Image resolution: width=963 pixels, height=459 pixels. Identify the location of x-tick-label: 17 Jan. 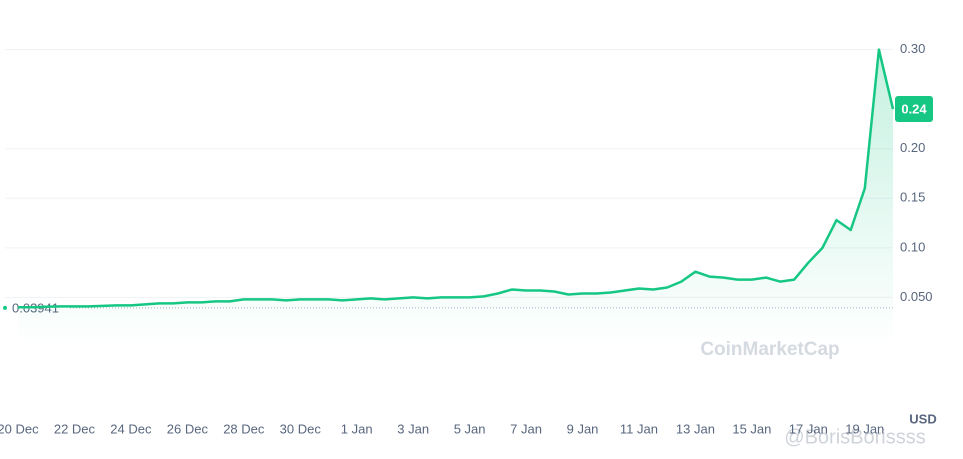
(808, 428).